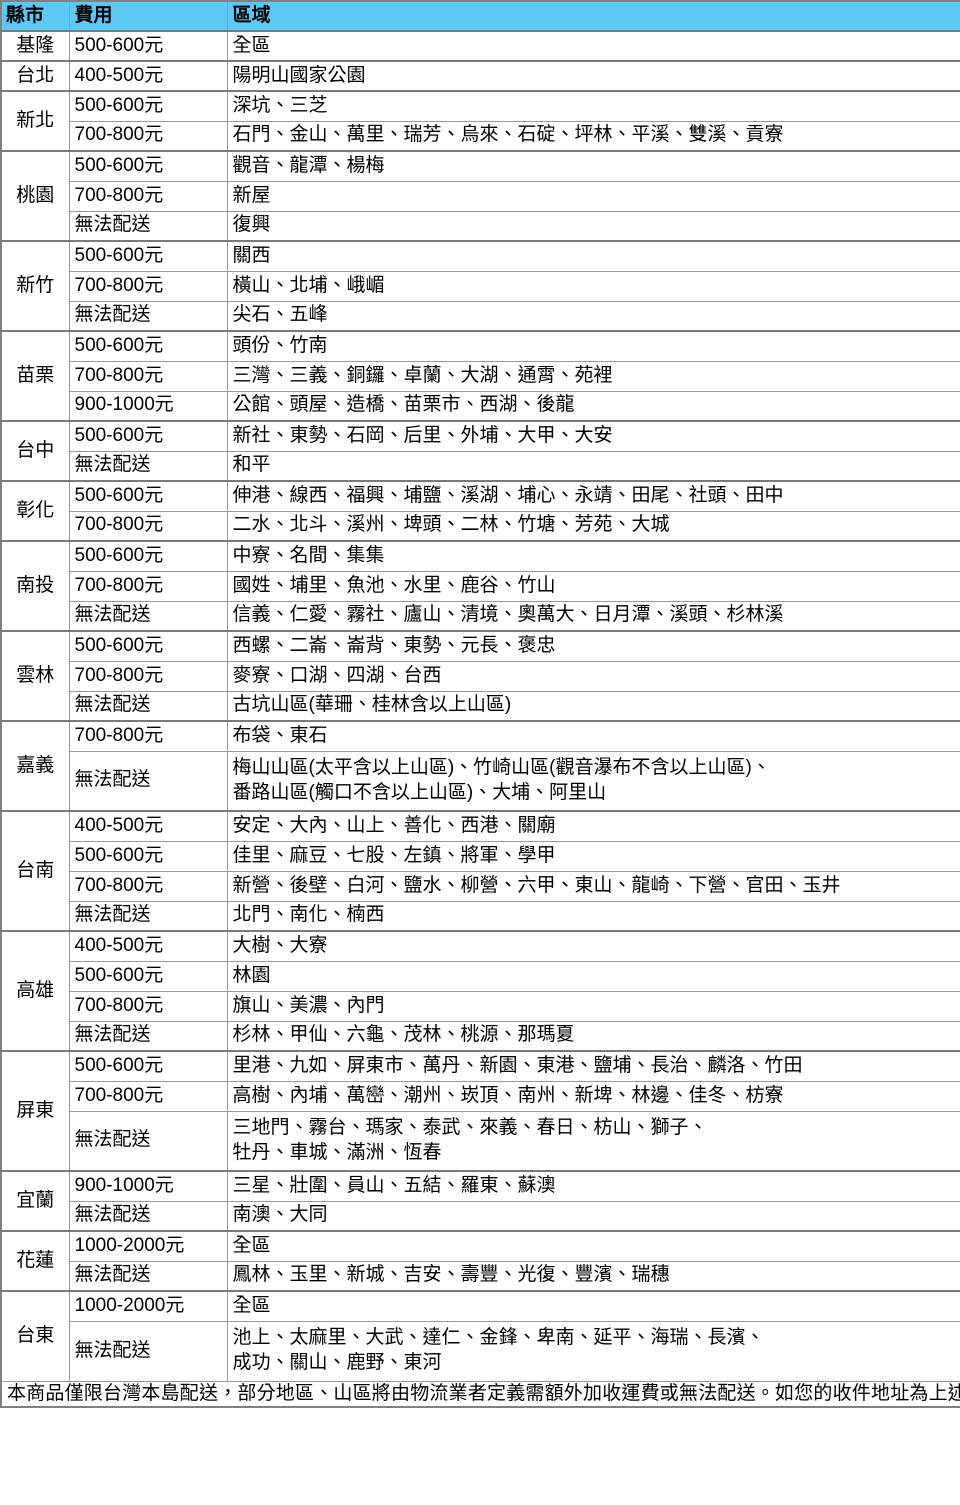 This screenshot has width=960, height=1505. I want to click on table-row: 無法配送 北門、南化、楠西, so click(480, 916).